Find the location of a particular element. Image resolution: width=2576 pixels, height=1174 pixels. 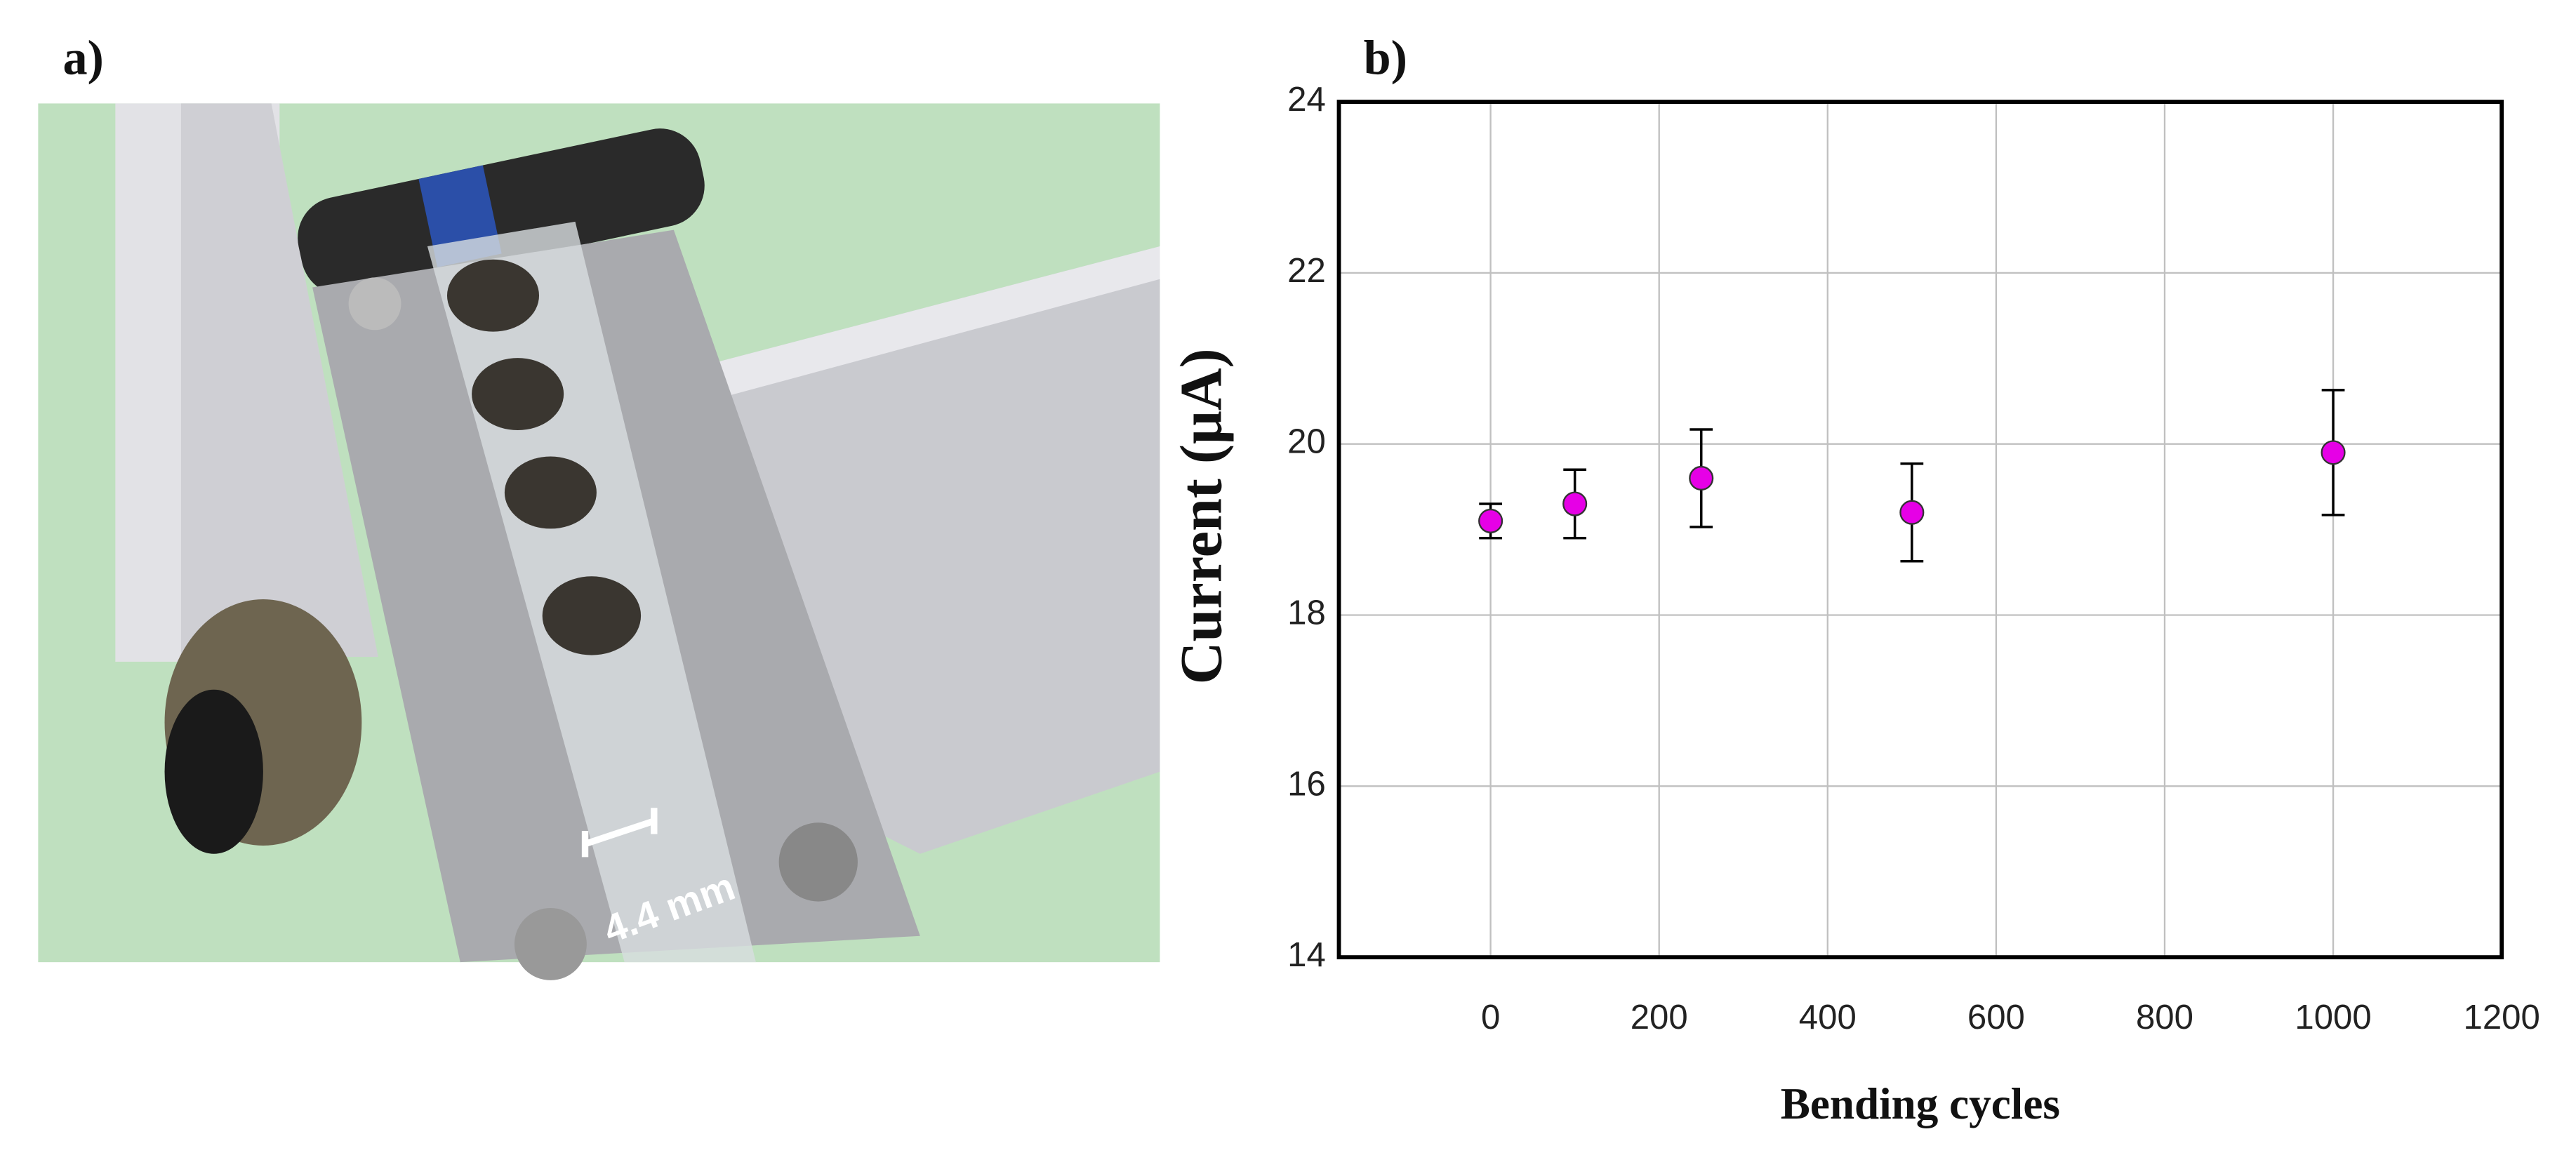

y-tick-label: 20 is located at coordinates (1307, 442).